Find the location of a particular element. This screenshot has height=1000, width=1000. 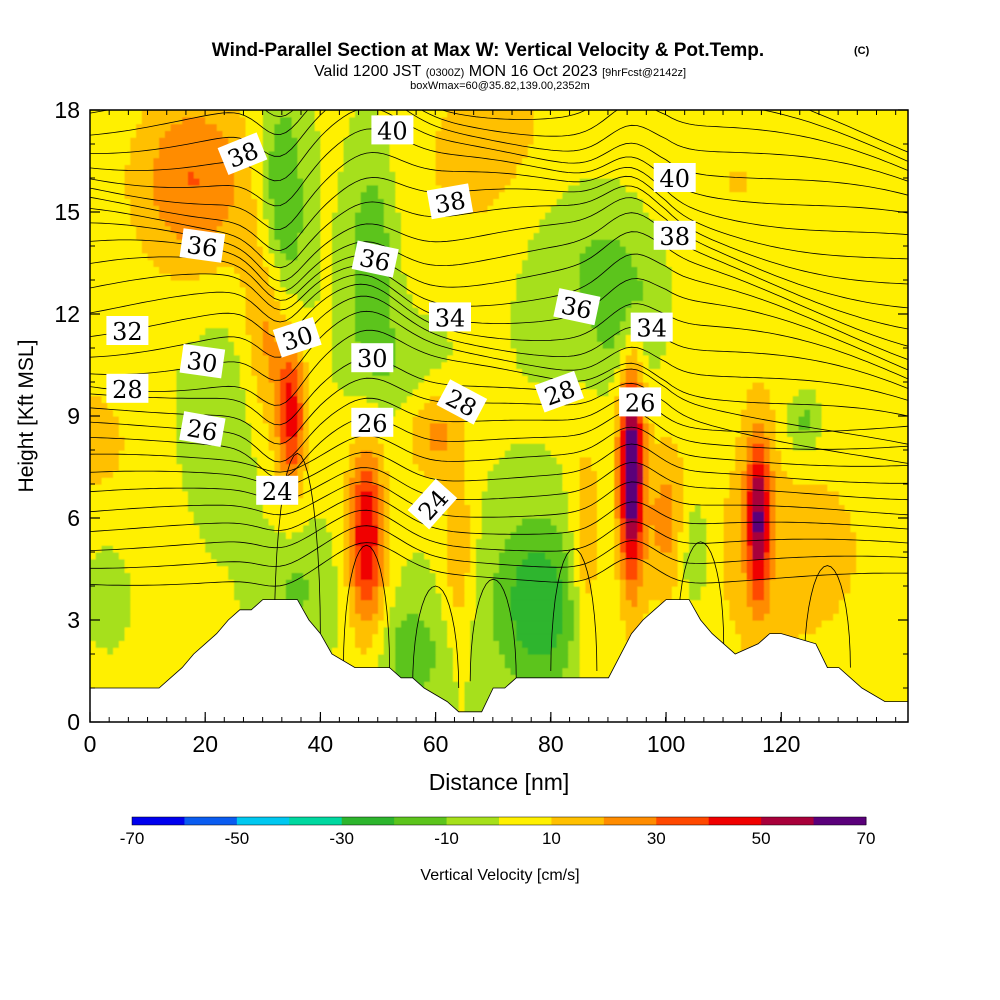

chart-title-mark: (C) is located at coordinates (862, 51).